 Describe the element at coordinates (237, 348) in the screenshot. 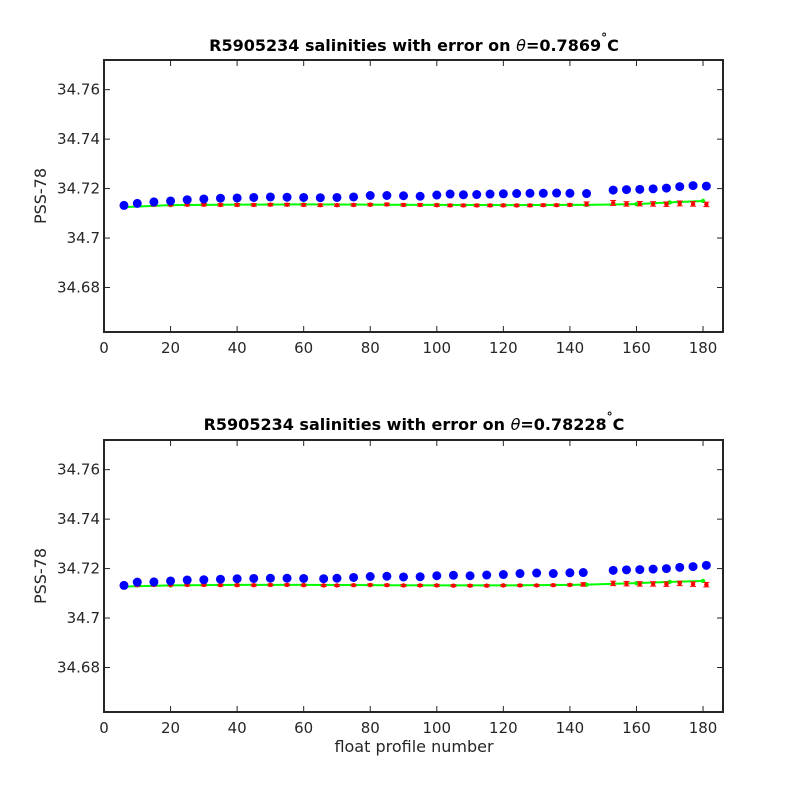

I see `top-chart-x-tick-label: 40` at that location.